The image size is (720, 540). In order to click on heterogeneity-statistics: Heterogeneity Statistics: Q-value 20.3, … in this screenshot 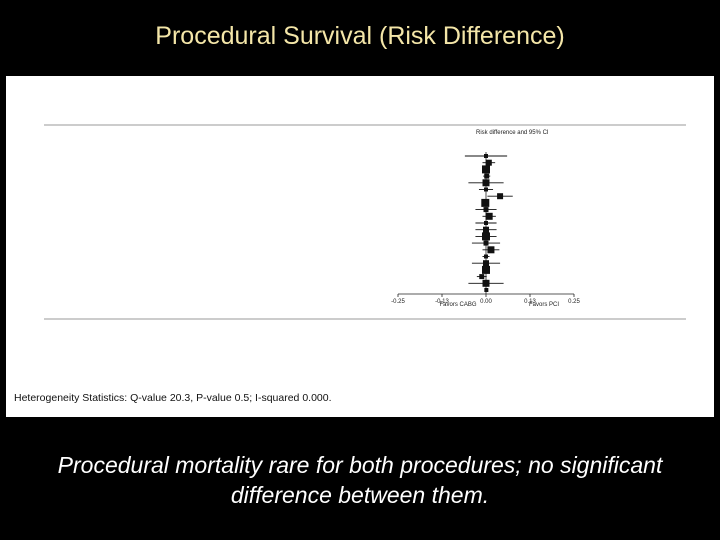, I will do `click(173, 398)`.